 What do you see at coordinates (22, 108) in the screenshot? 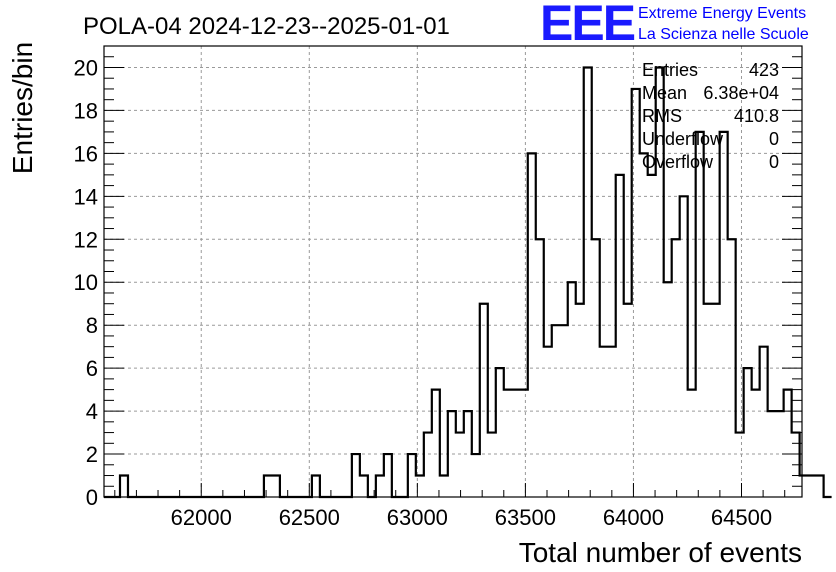
I see `y-axis-title: Entries/bin` at bounding box center [22, 108].